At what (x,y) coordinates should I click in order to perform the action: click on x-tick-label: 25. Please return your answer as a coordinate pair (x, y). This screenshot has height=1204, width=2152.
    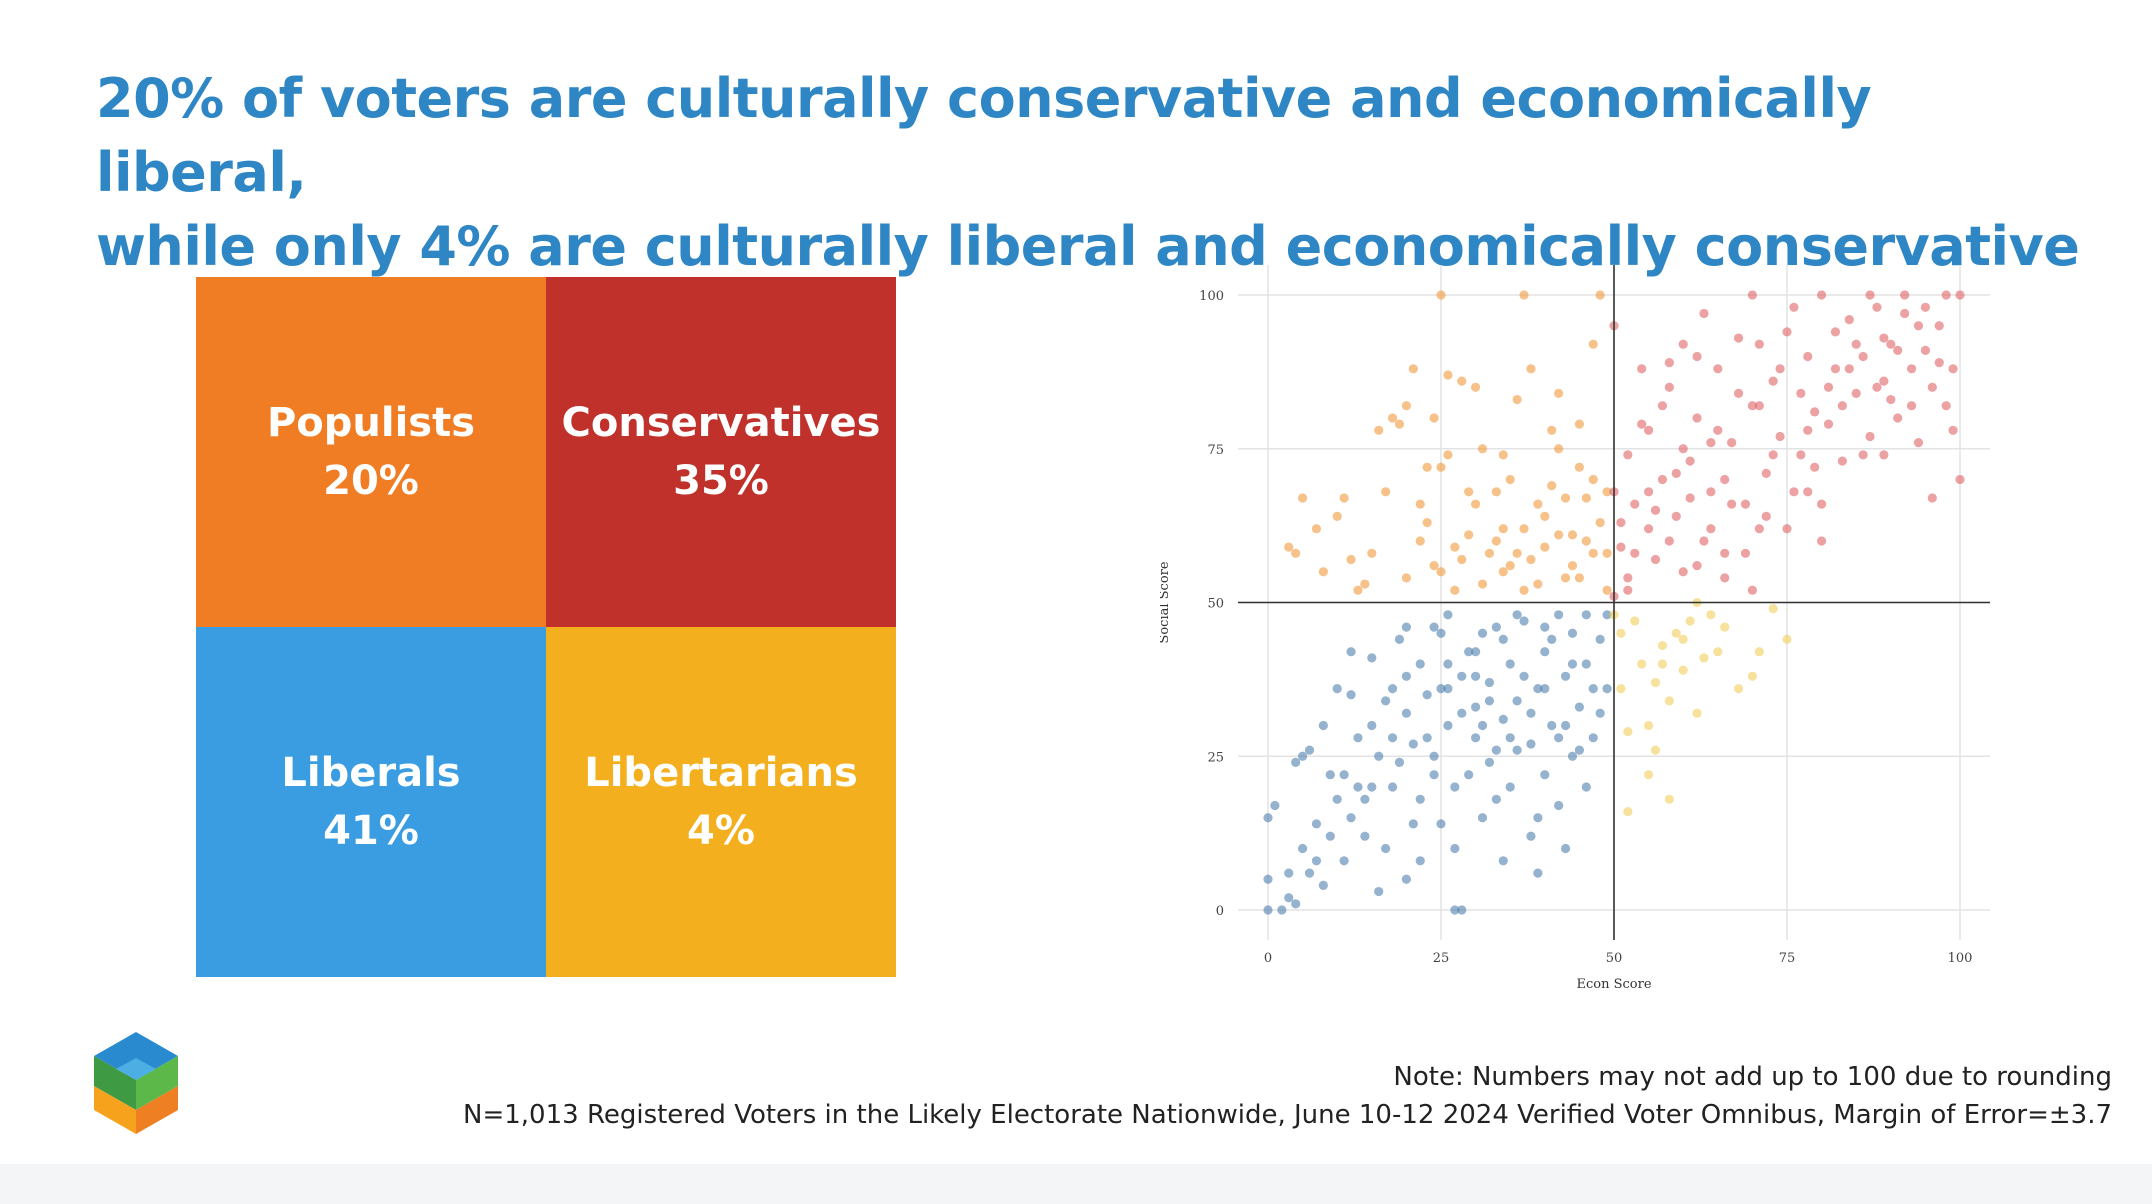
    Looking at the image, I should click on (1441, 958).